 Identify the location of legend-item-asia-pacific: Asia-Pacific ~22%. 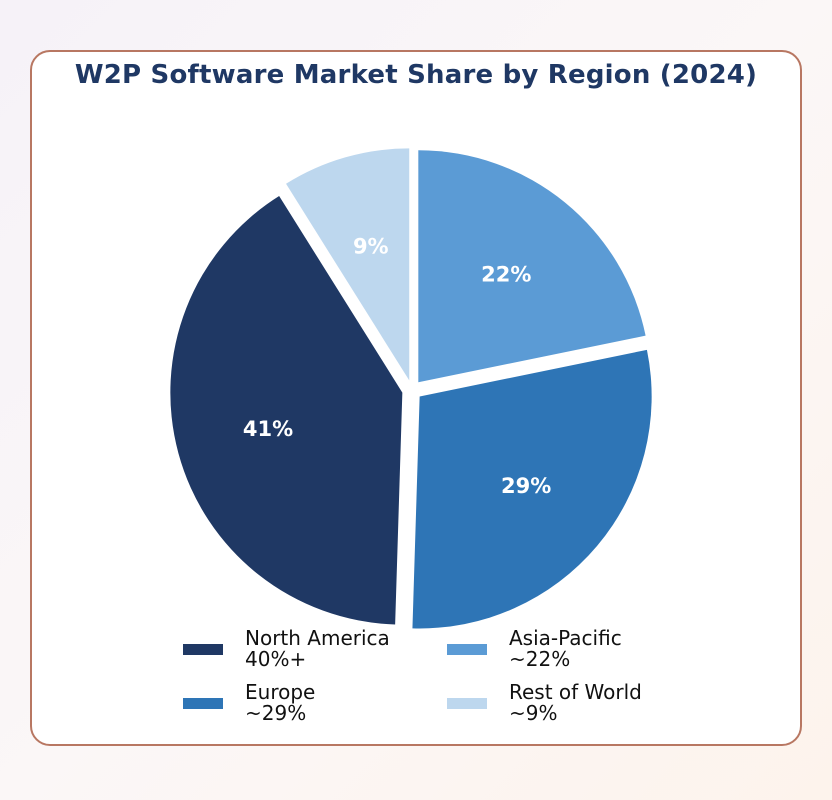
(534, 649).